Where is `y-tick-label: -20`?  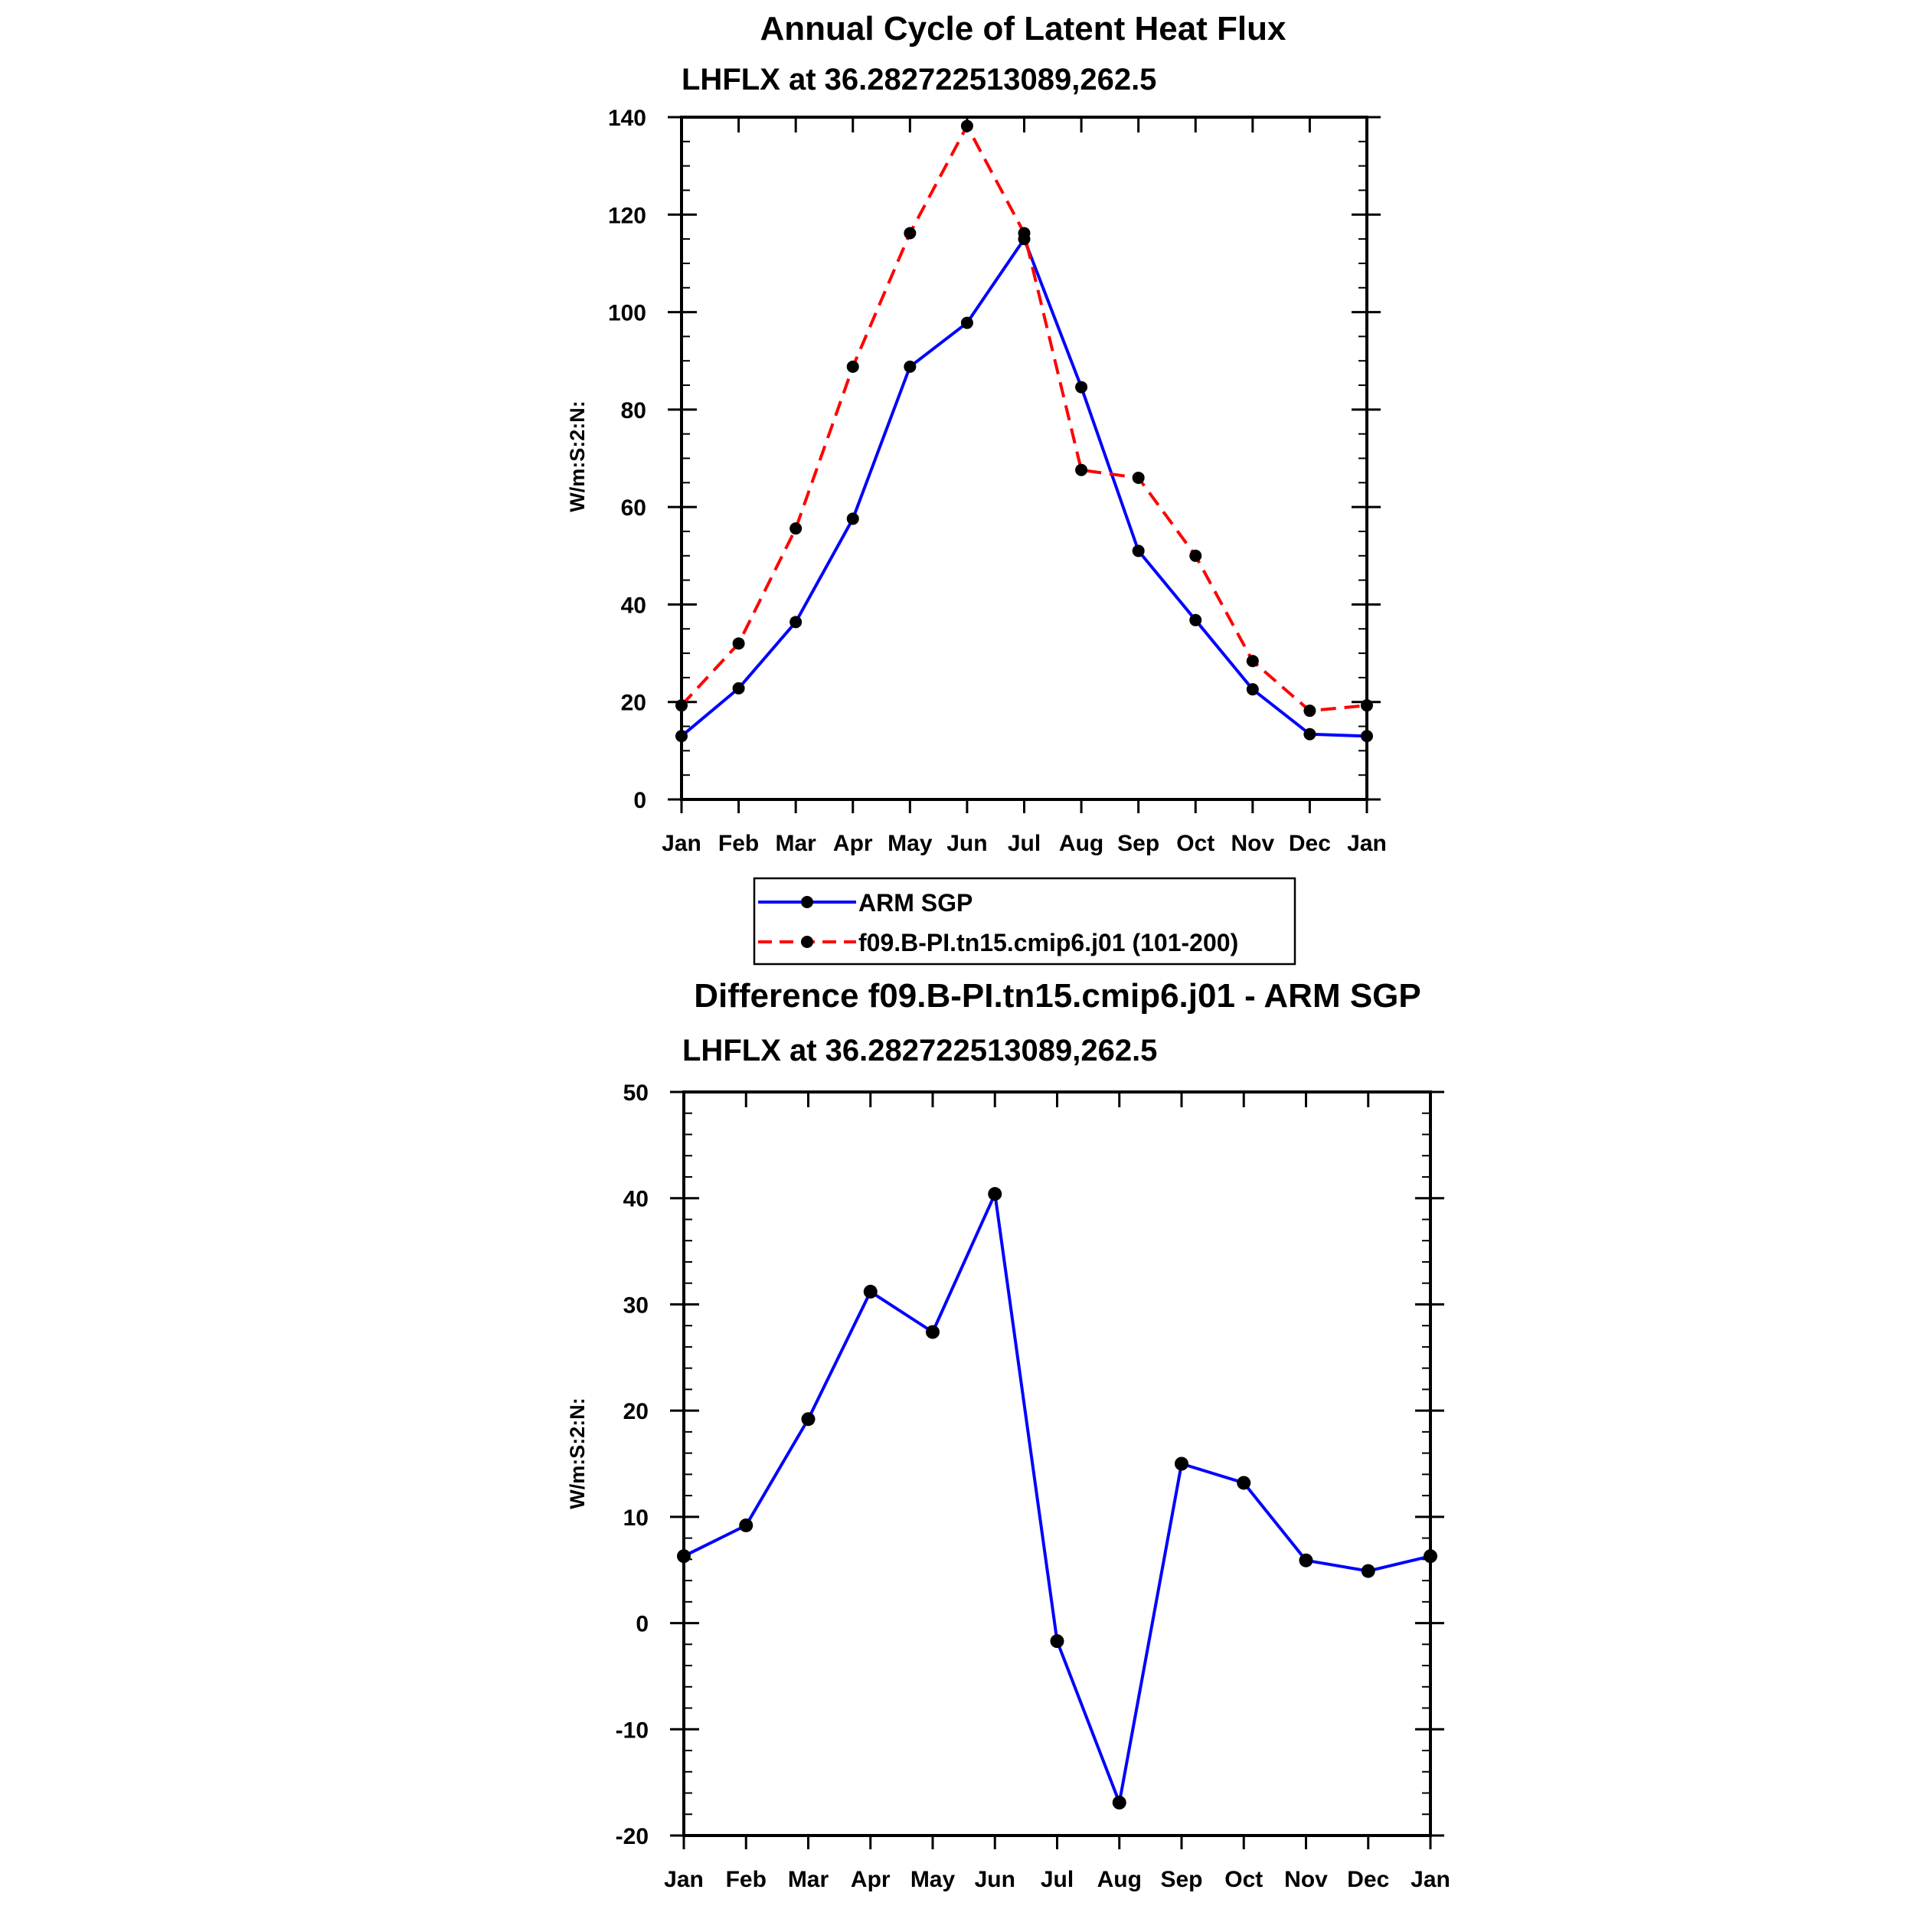
y-tick-label: -20 is located at coordinates (632, 1836).